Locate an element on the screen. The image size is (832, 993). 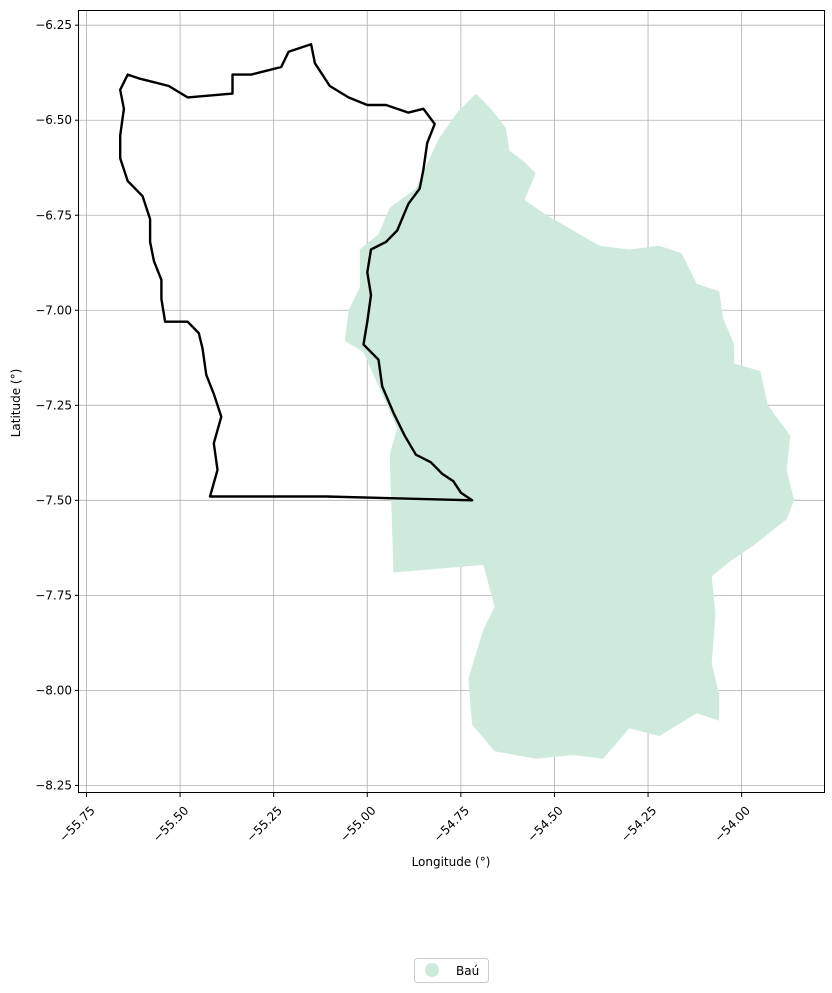
x-tick-label: −55.50 is located at coordinates (170, 823).